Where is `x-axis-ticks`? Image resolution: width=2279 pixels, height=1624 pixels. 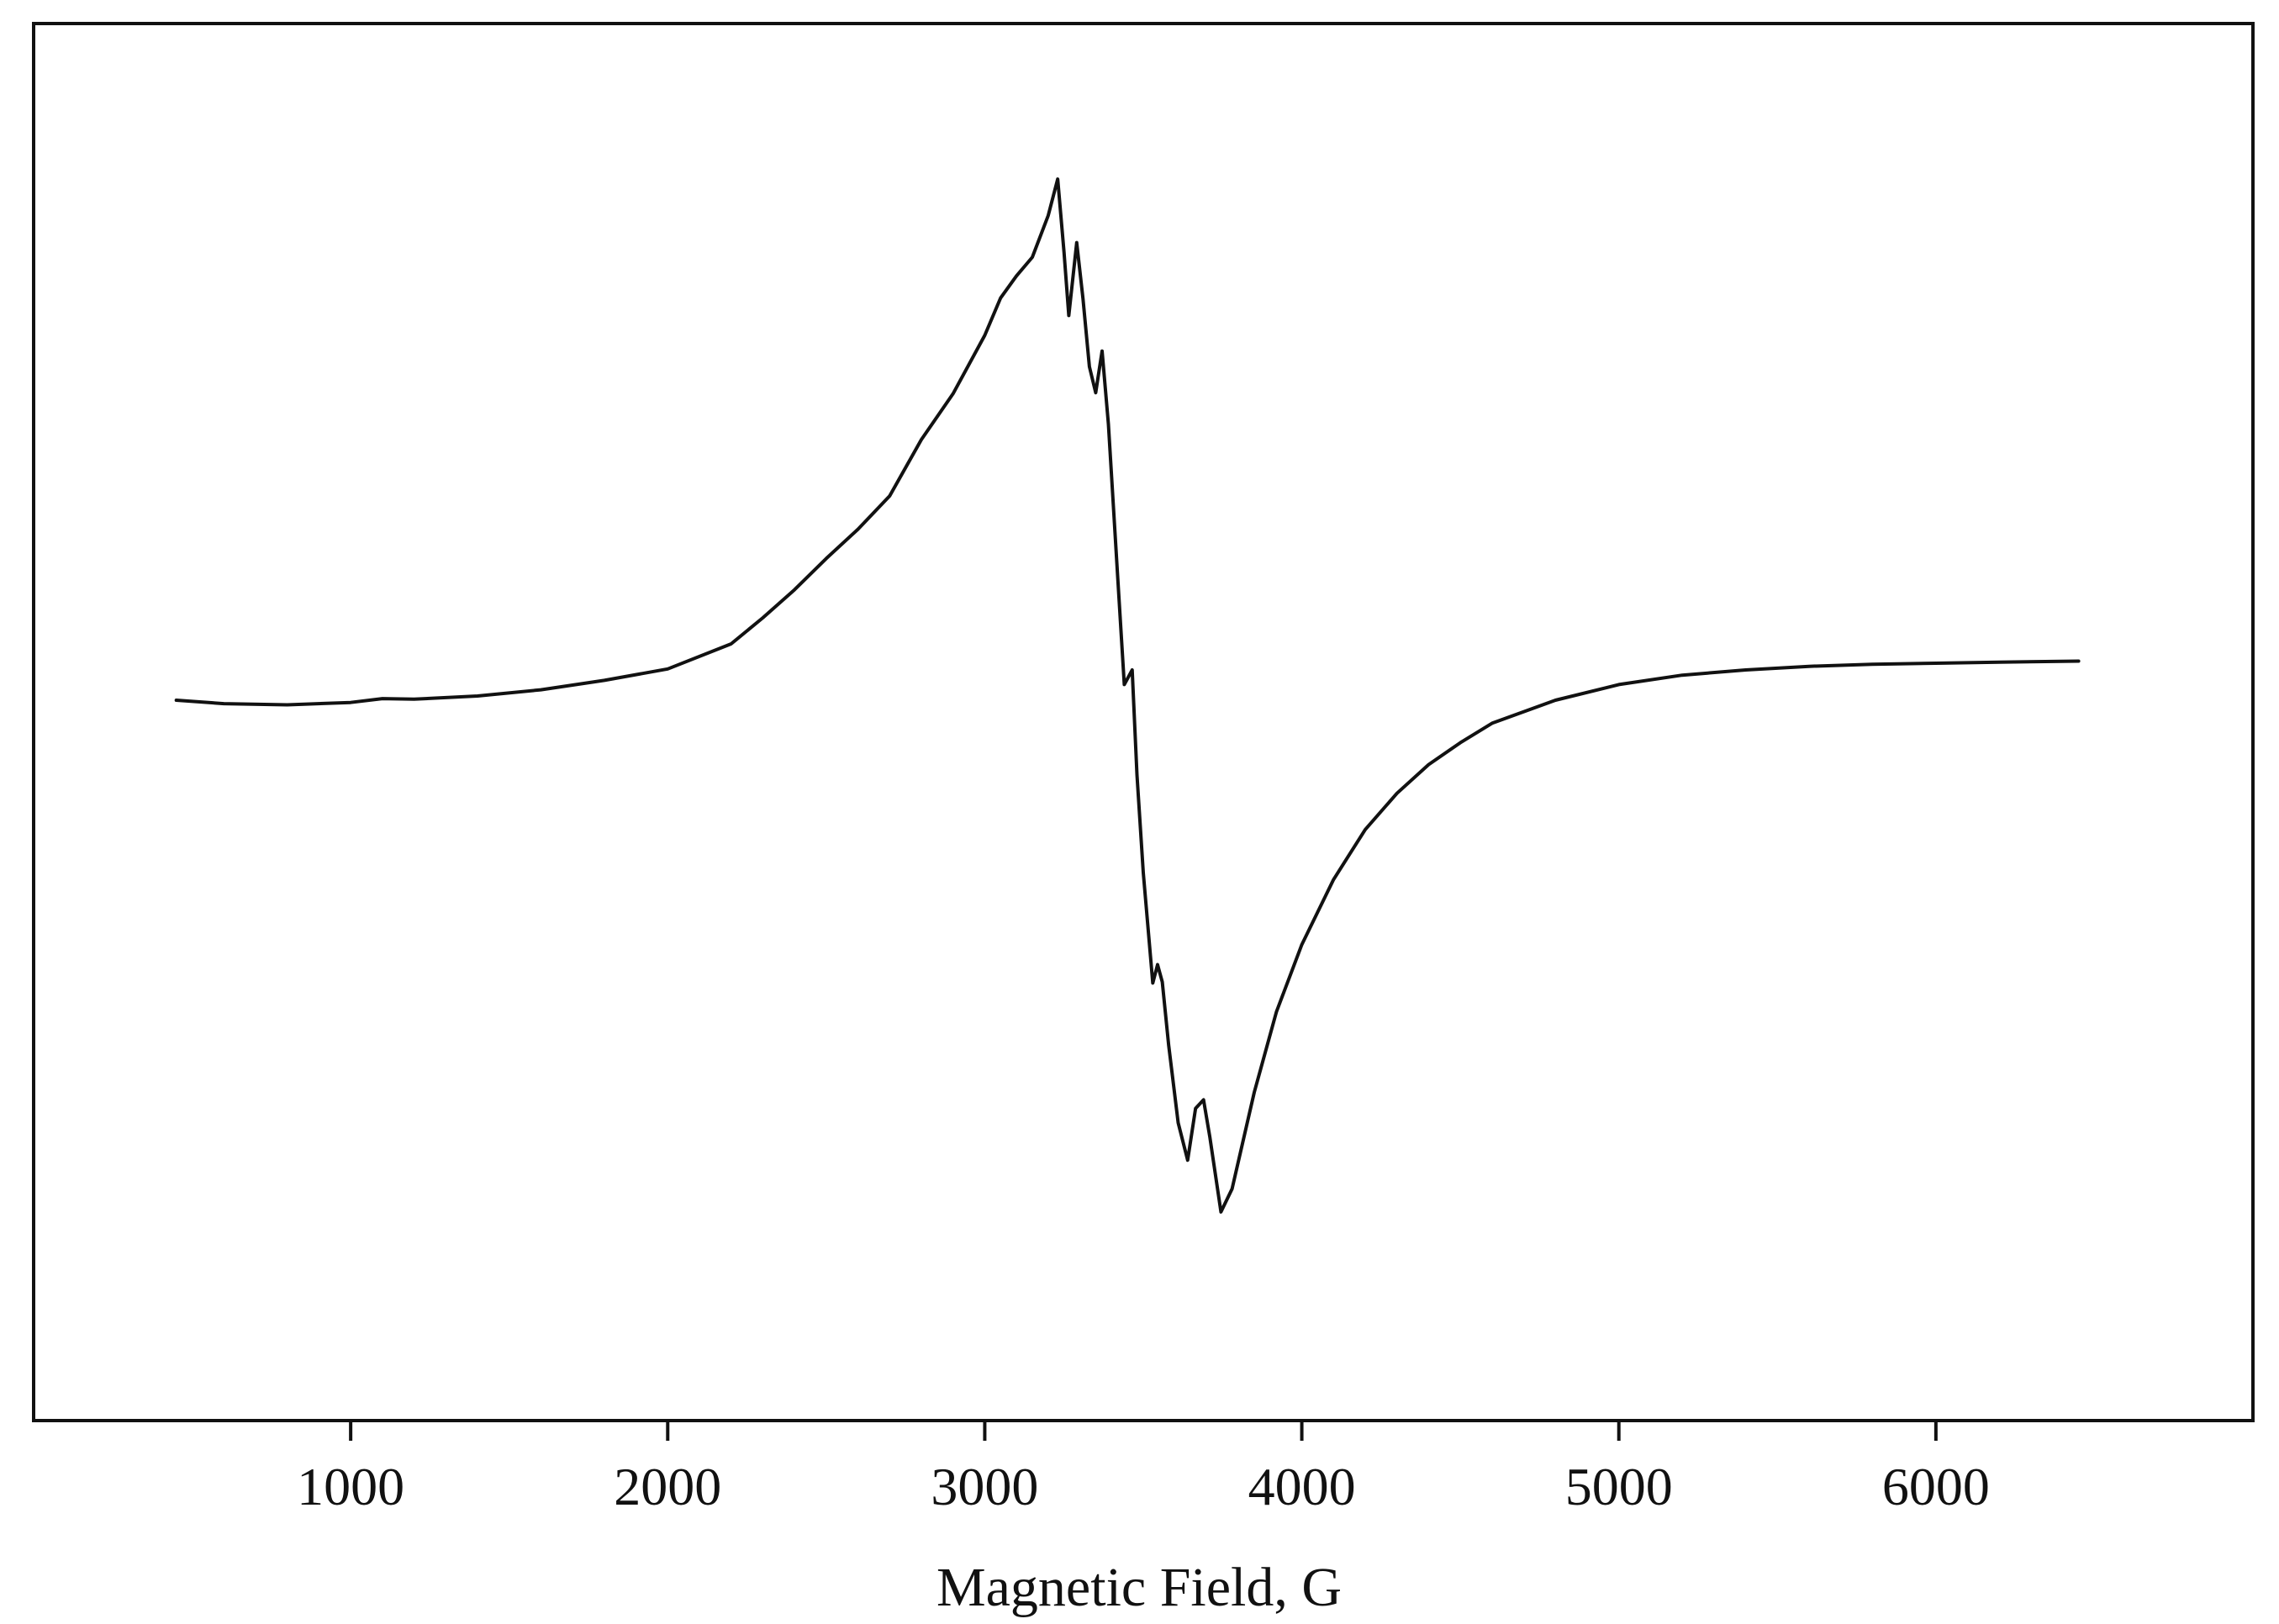
x-axis-ticks is located at coordinates (1143, 1431).